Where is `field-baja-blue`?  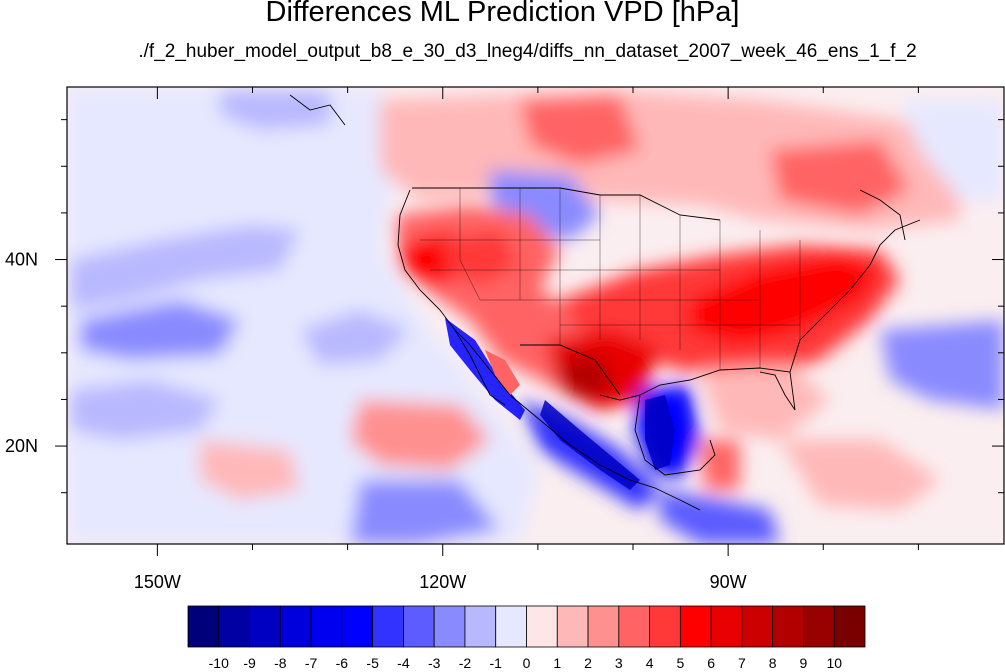
field-baja-blue is located at coordinates (485, 369).